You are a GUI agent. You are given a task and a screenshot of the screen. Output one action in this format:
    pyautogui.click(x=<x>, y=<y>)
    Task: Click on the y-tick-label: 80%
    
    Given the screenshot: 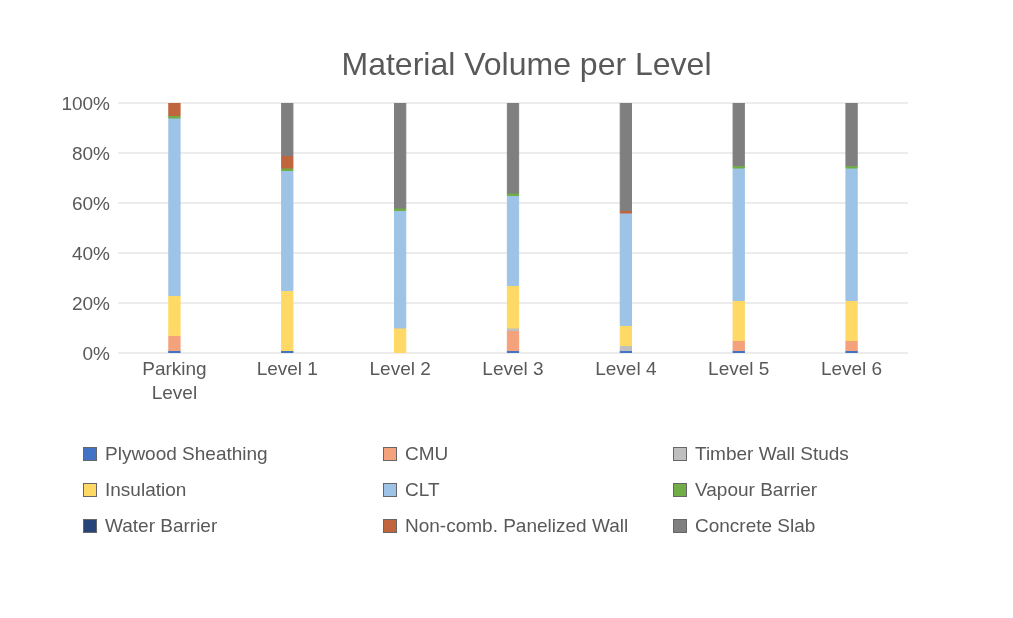 What is the action you would take?
    pyautogui.click(x=91, y=153)
    